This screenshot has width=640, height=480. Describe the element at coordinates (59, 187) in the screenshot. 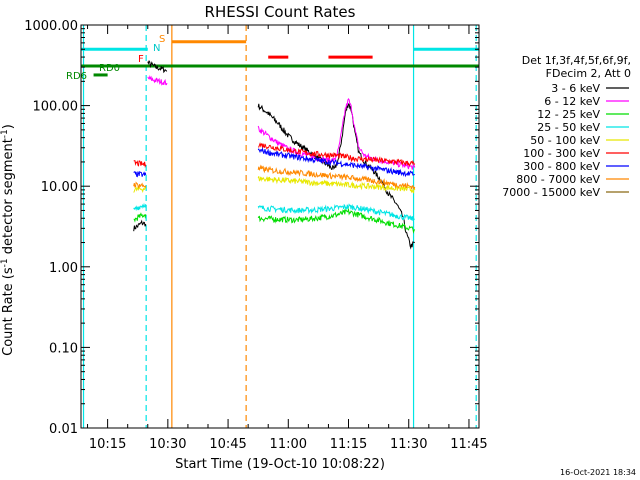

I see `y-tick-label: 10.00` at that location.